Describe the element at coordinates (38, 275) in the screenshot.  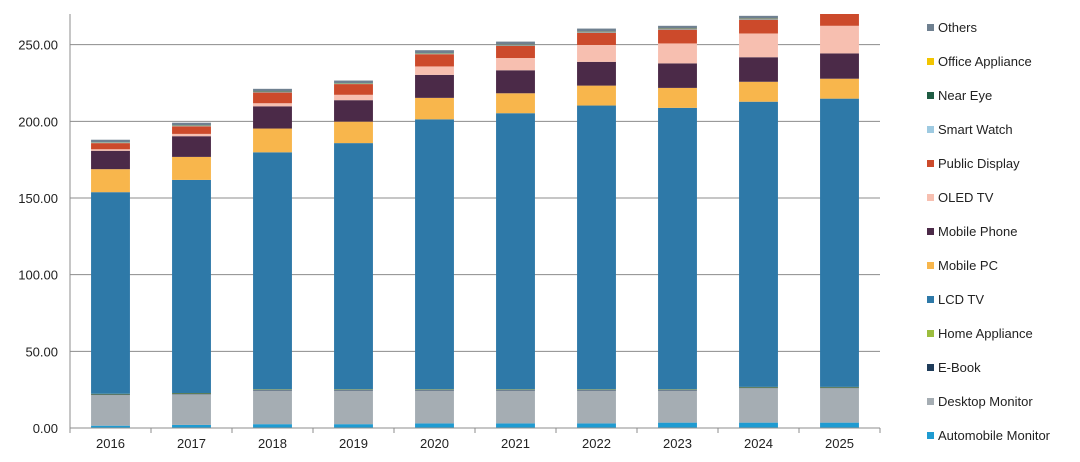
I see `y-tick-label: 100.00` at that location.